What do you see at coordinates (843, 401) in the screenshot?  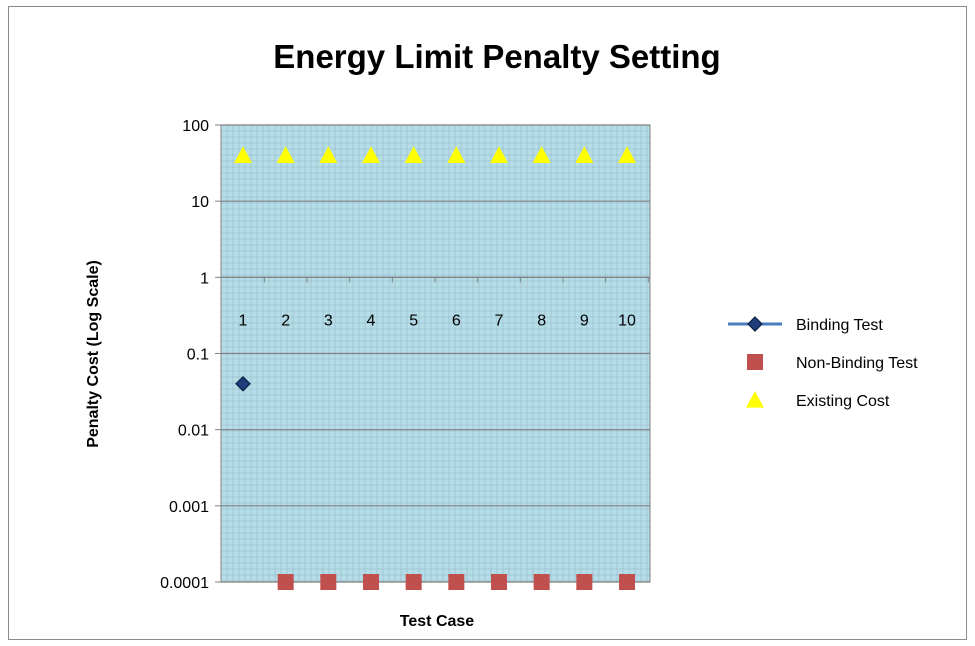 I see `legend-label: Existing Cost` at bounding box center [843, 401].